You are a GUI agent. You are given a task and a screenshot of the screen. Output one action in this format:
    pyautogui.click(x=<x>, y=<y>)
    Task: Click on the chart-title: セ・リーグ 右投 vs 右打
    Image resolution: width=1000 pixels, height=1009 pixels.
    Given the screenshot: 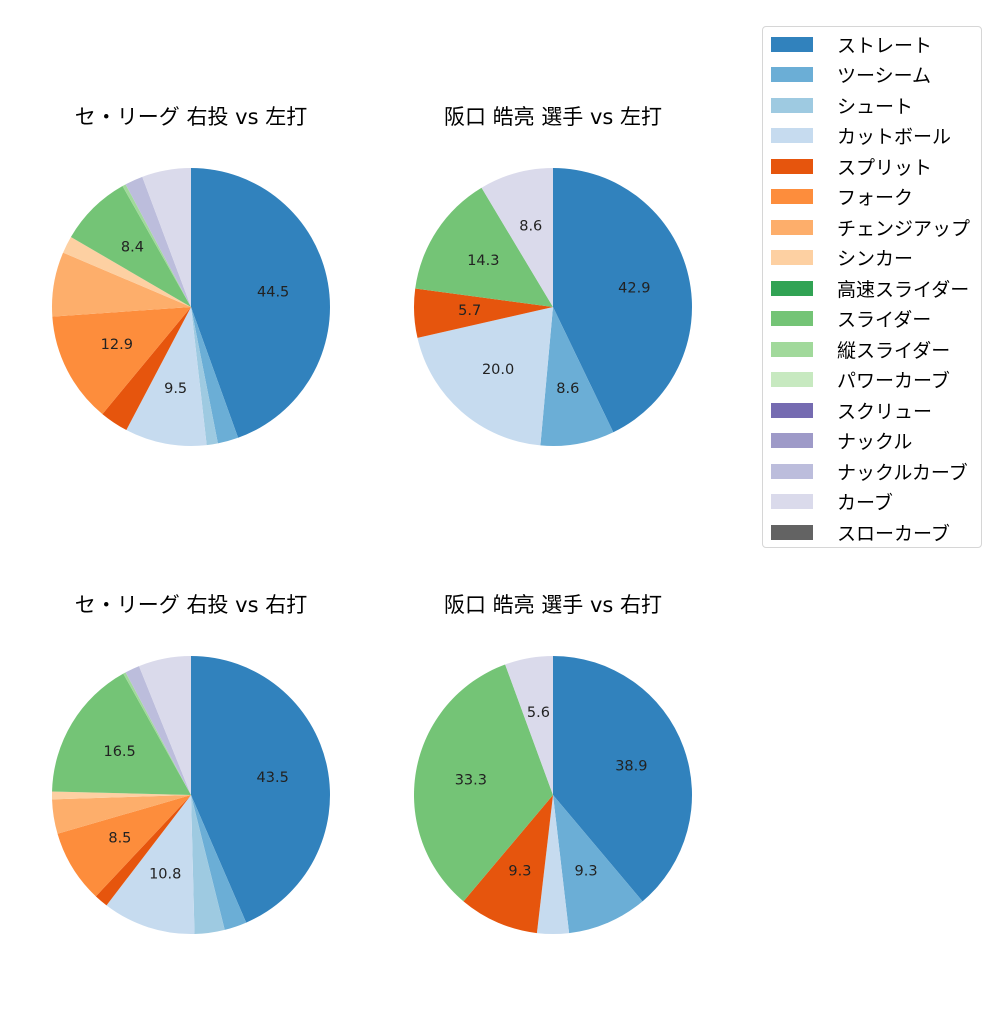 What is the action you would take?
    pyautogui.click(x=191, y=605)
    